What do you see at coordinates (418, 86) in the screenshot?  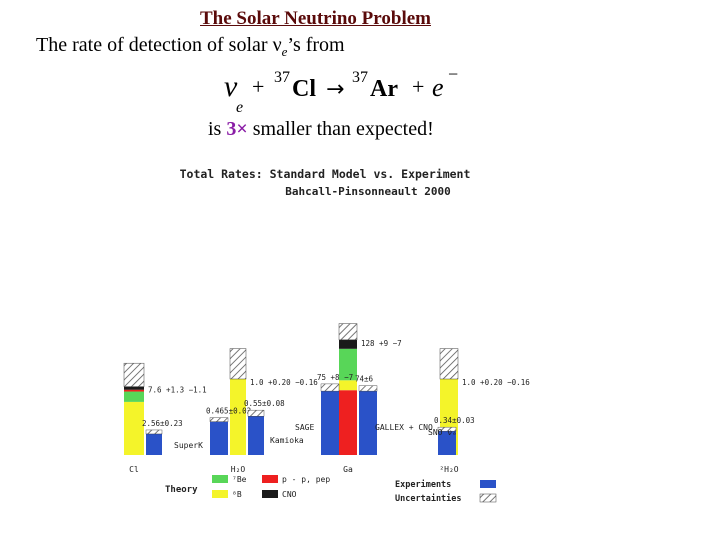 I see `eq-plus-2: +` at bounding box center [418, 86].